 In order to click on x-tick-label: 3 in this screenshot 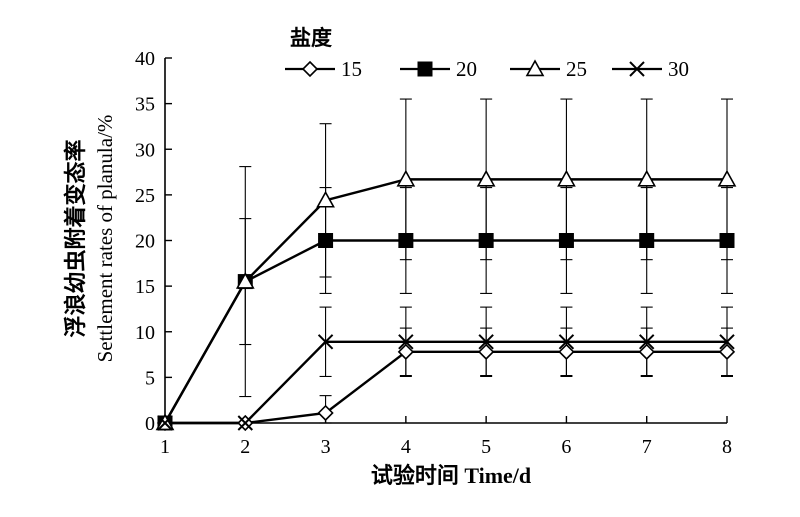, I will do `click(326, 447)`.